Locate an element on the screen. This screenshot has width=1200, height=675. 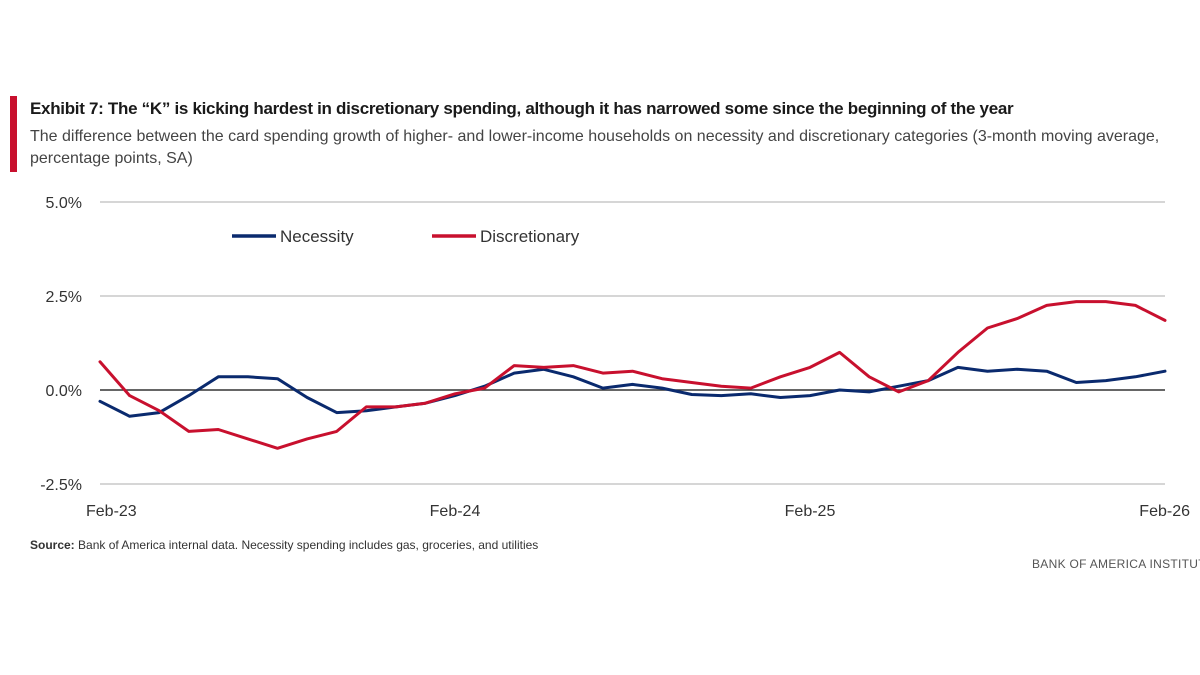
y-tick-label: 5.0% is located at coordinates (64, 203).